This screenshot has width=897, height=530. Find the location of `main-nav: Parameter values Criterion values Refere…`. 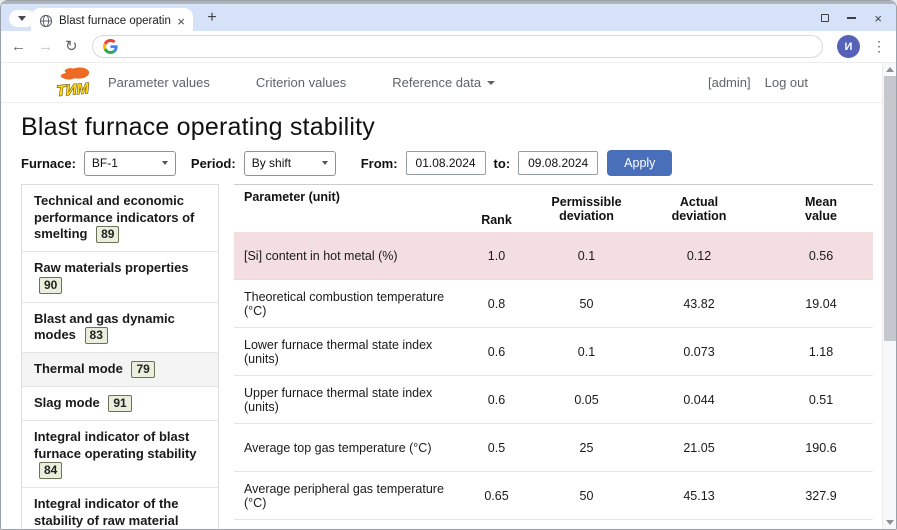

main-nav: Parameter values Criterion values Refere… is located at coordinates (324, 82).